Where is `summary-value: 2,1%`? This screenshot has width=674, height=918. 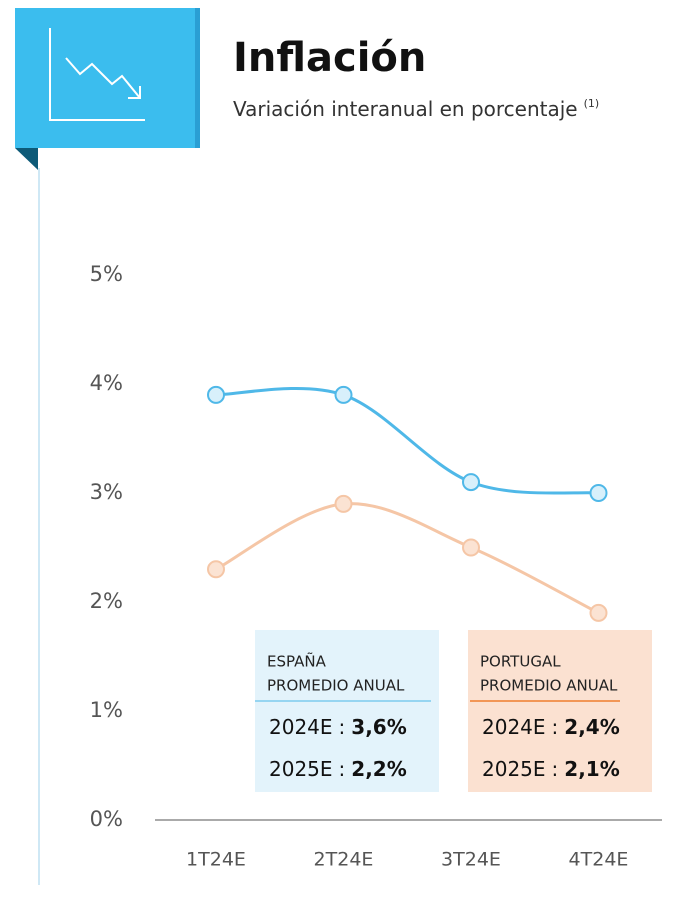
summary-value: 2,1% is located at coordinates (591, 769).